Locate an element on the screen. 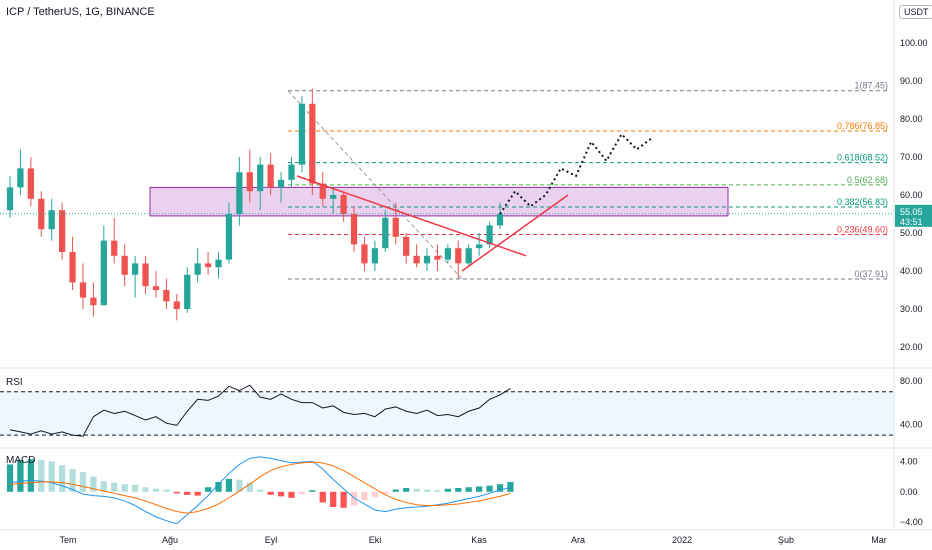 The image size is (932, 550). macd-tick-label: −4.00 is located at coordinates (911, 522).